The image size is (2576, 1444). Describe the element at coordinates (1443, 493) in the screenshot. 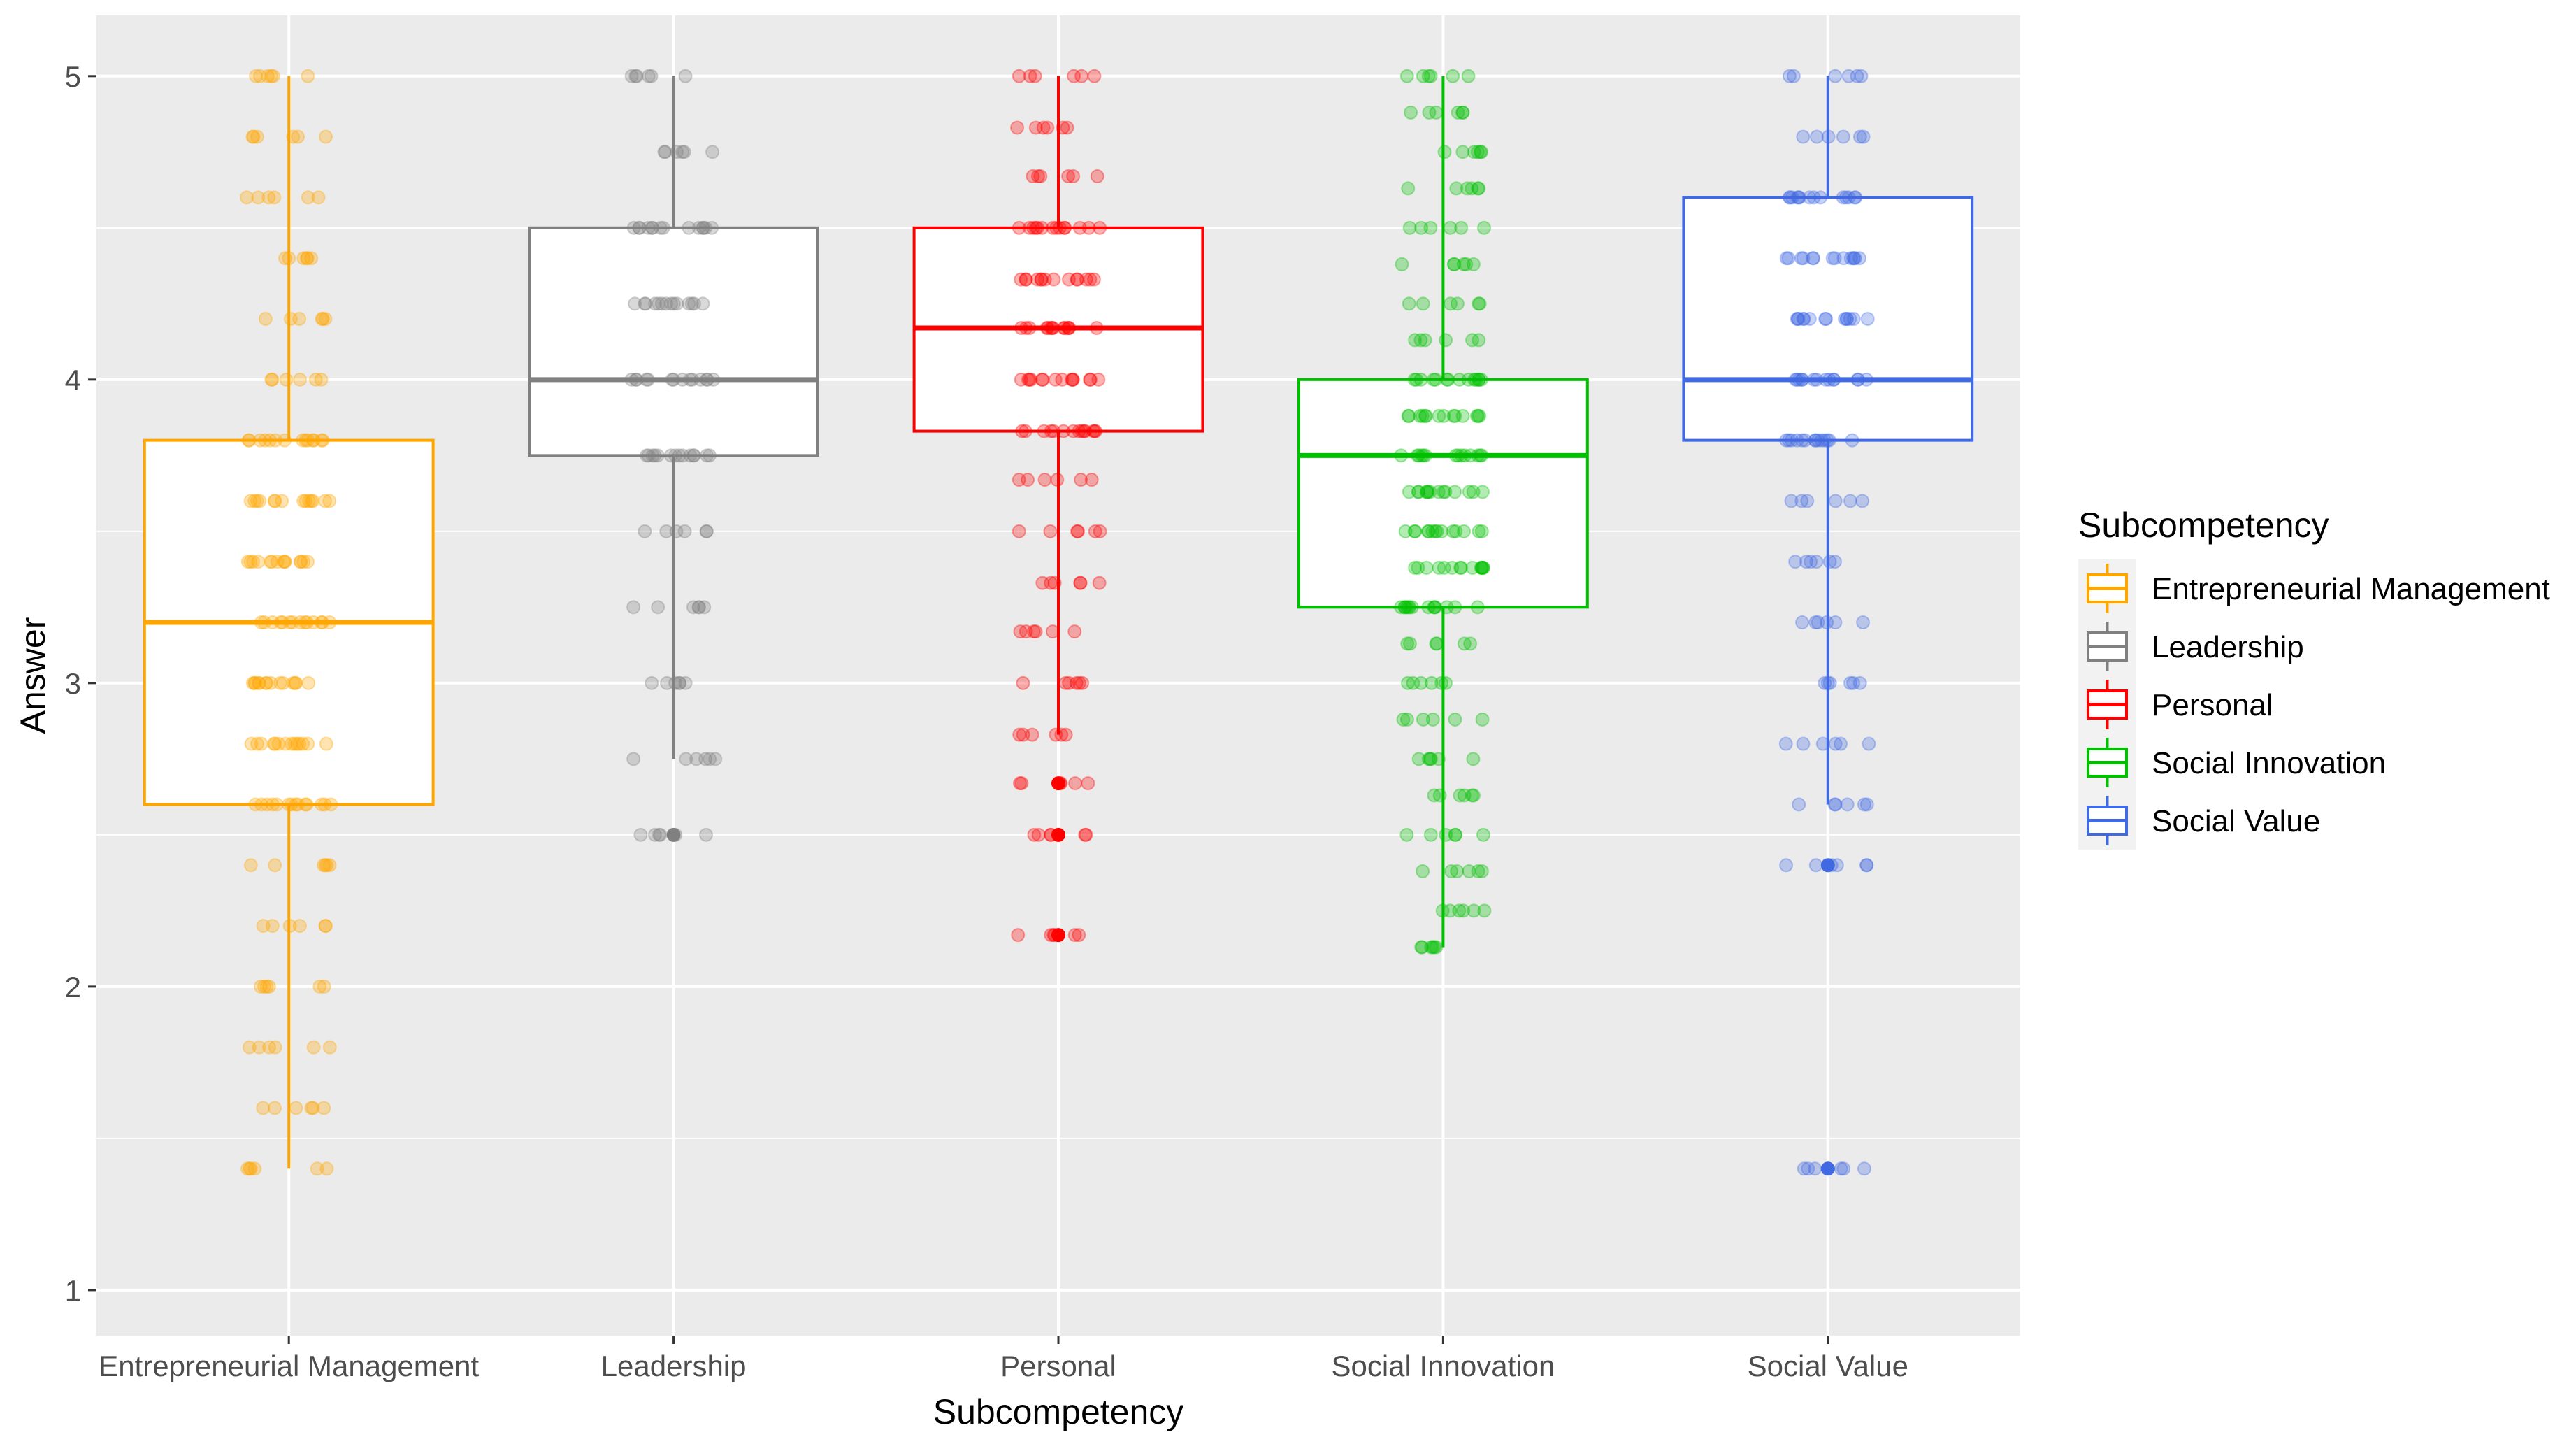

I see `box` at that location.